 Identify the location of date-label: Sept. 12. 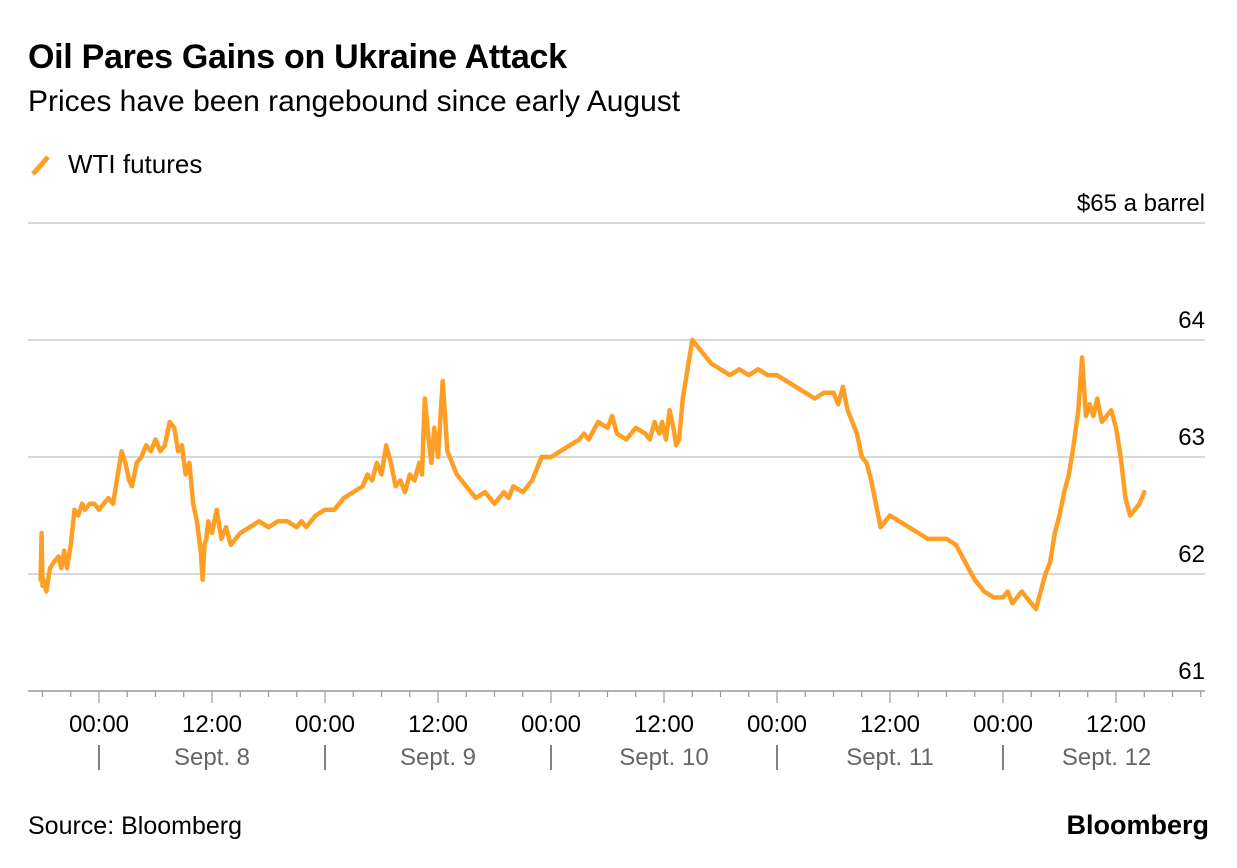
(1106, 757).